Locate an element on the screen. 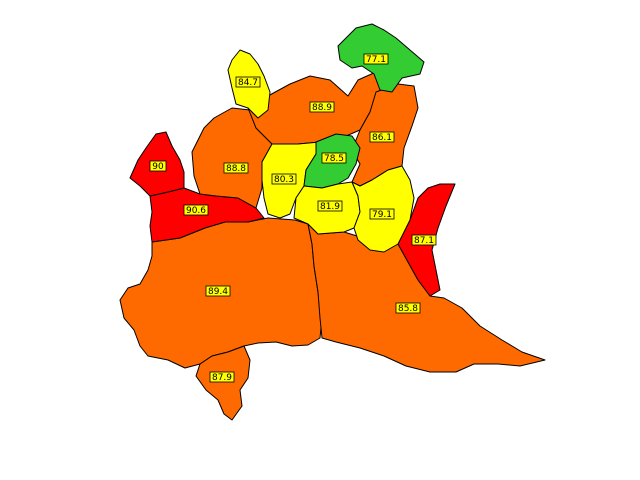 This screenshot has height=480, width=640. value-label: 85.8 is located at coordinates (408, 309).